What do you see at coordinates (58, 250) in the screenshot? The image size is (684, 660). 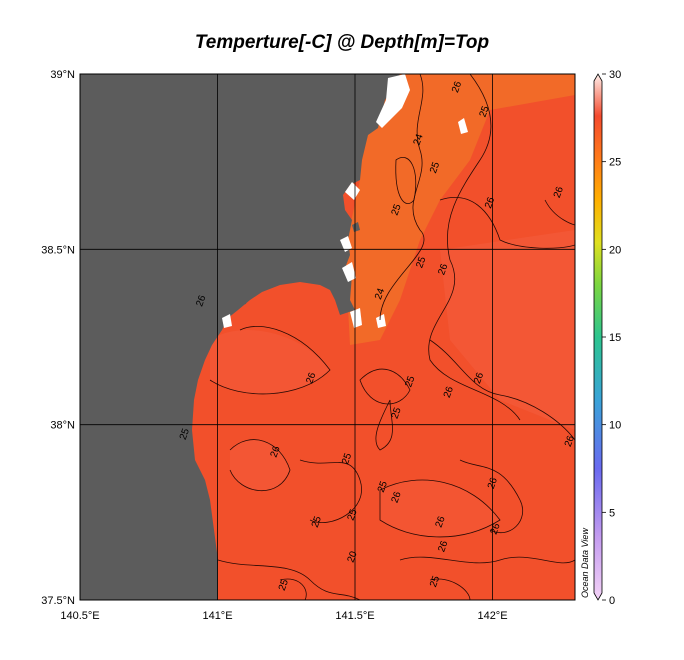 I see `lat-tick-label: 38.5°N` at bounding box center [58, 250].